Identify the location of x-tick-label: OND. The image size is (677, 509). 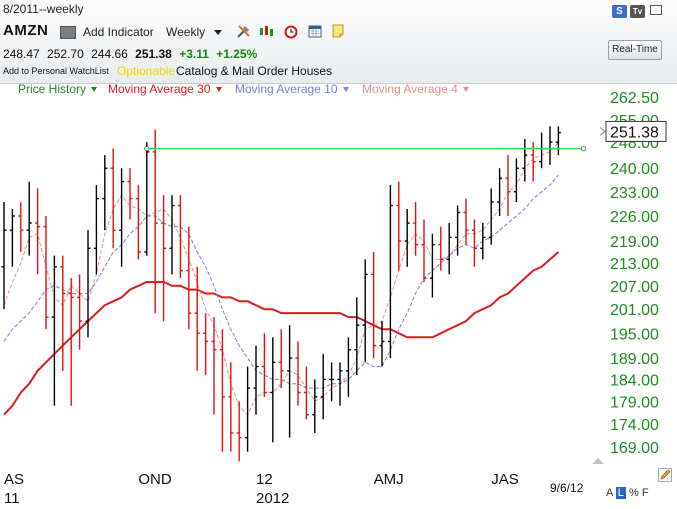
(155, 479).